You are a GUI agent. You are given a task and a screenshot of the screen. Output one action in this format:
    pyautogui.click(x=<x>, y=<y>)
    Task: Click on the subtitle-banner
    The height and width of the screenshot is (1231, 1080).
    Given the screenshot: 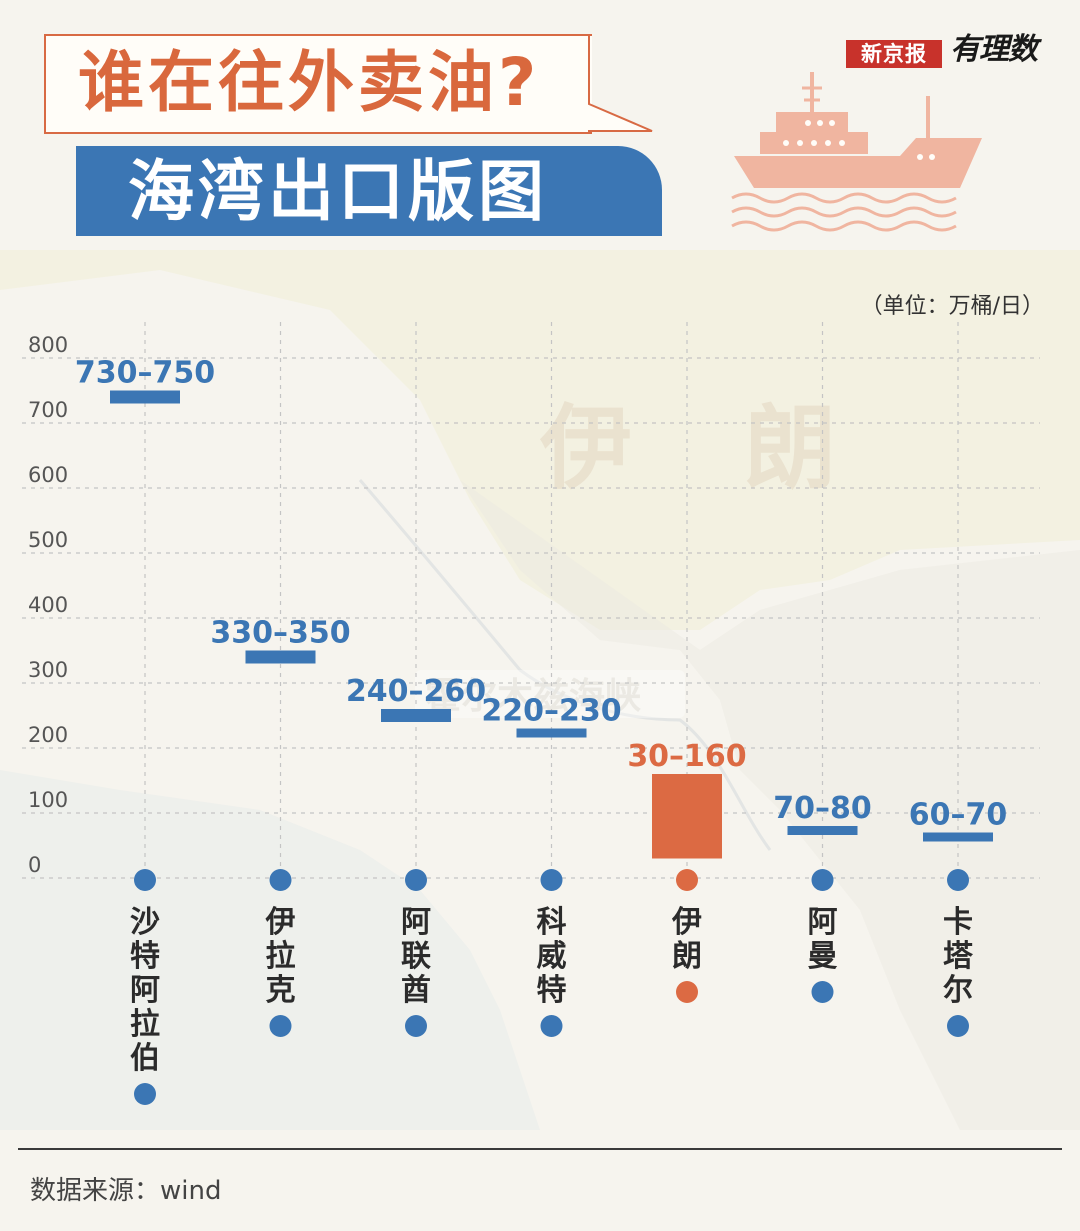 What is the action you would take?
    pyautogui.click(x=369, y=191)
    